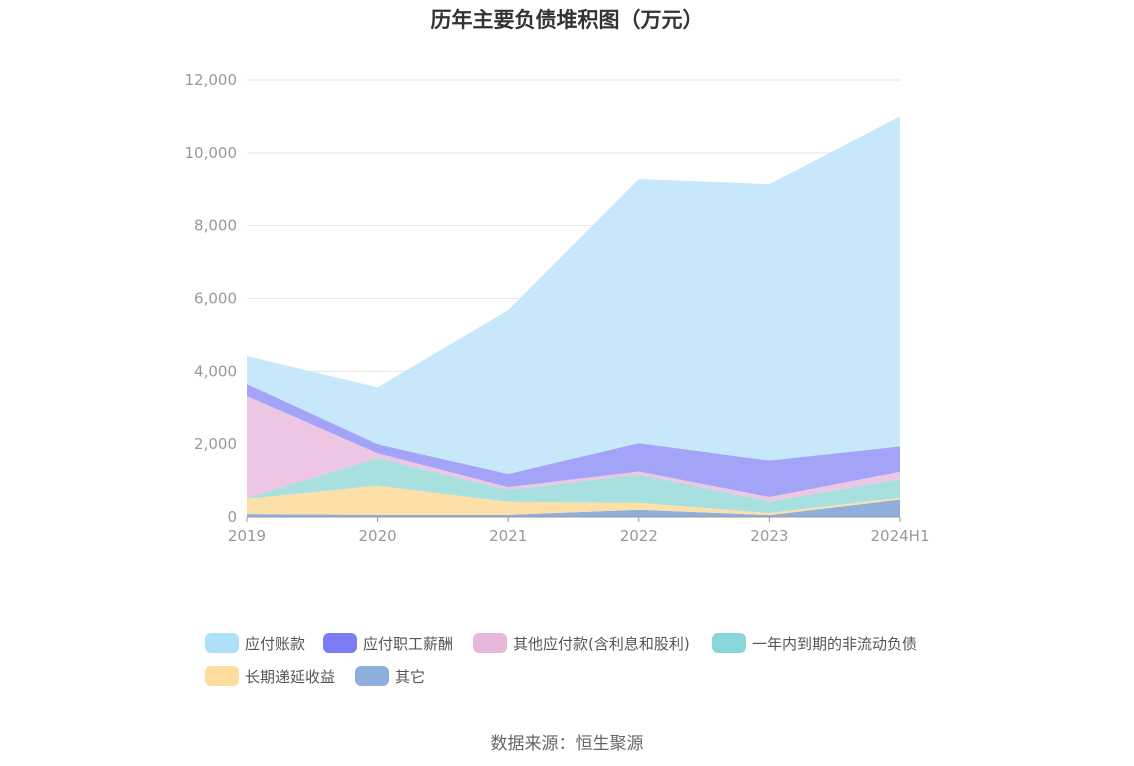  I want to click on y-tick-label: 0, so click(232, 517).